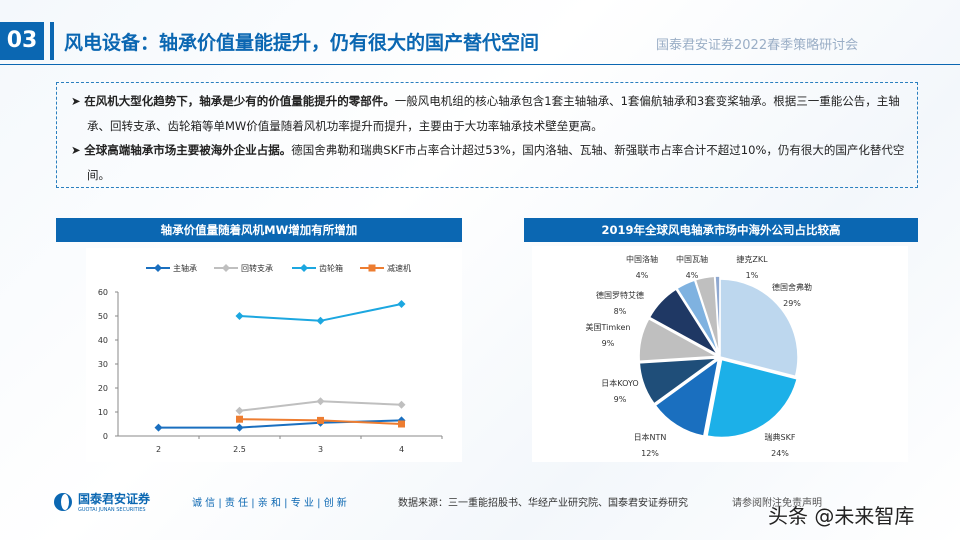 The width and height of the screenshot is (960, 540). Describe the element at coordinates (103, 340) in the screenshot. I see `y-tick-label: 40` at that location.